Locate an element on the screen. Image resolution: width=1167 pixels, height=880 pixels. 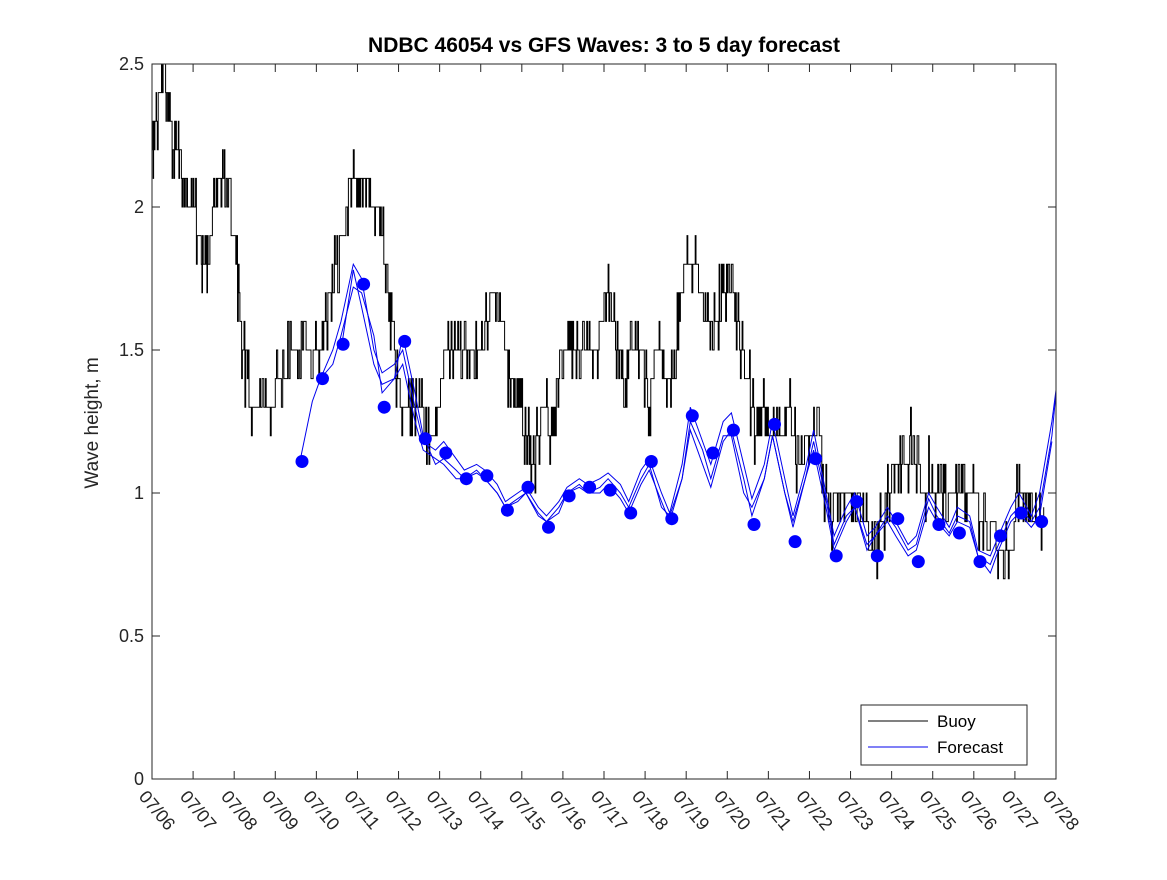
y-axis-label: Wave height, m is located at coordinates (92, 422).